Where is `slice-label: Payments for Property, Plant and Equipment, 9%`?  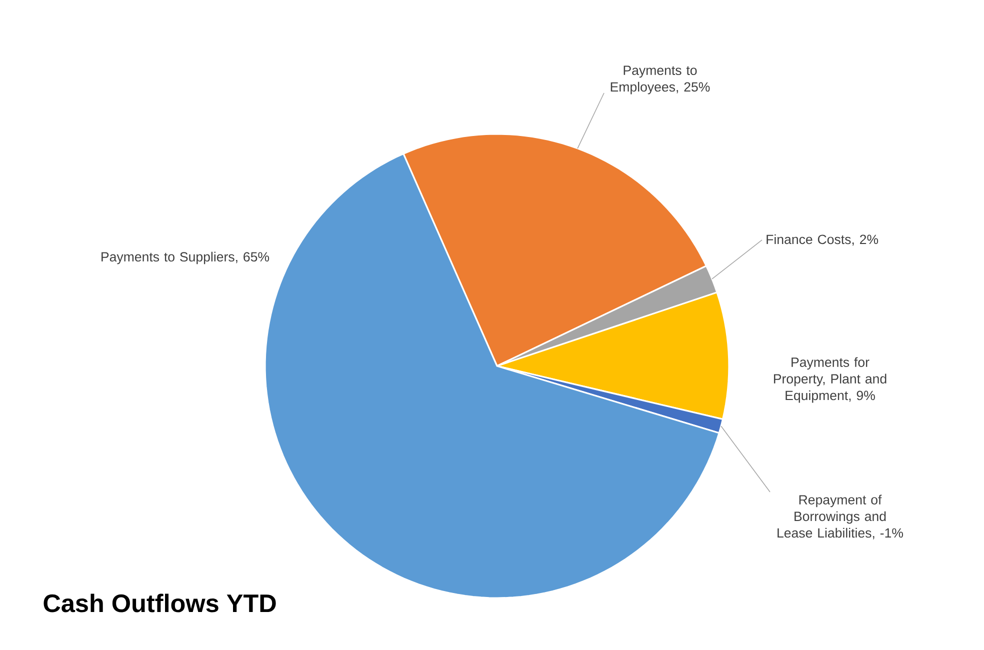 slice-label: Payments for Property, Plant and Equipment, 9% is located at coordinates (830, 380).